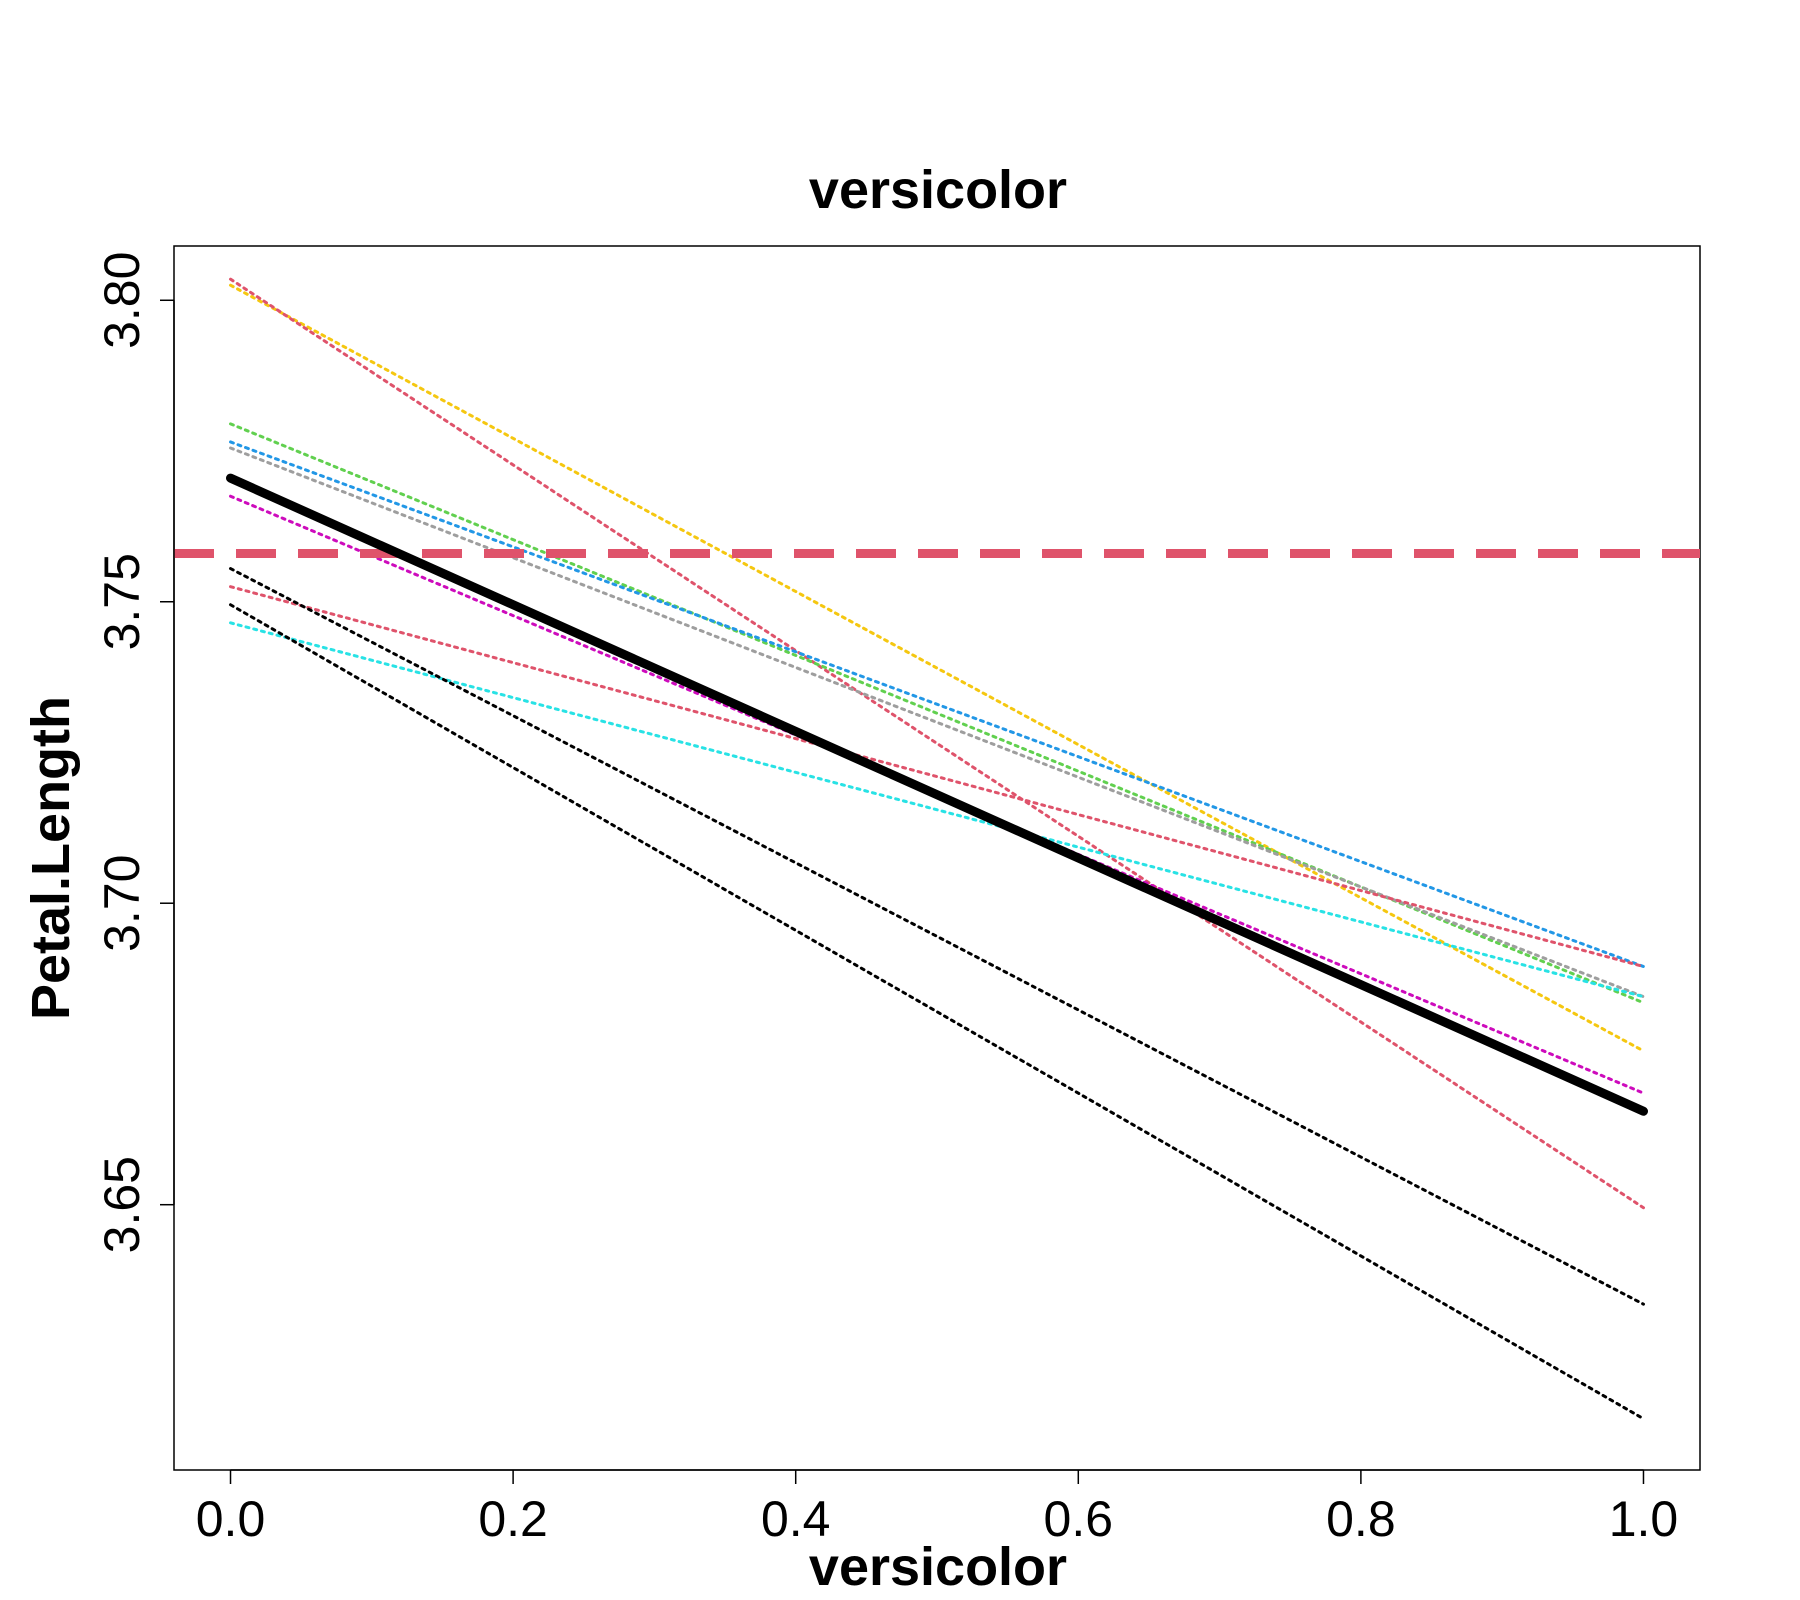 This screenshot has height=1600, width=1800. What do you see at coordinates (938, 190) in the screenshot?
I see `chart-title: versicolor` at bounding box center [938, 190].